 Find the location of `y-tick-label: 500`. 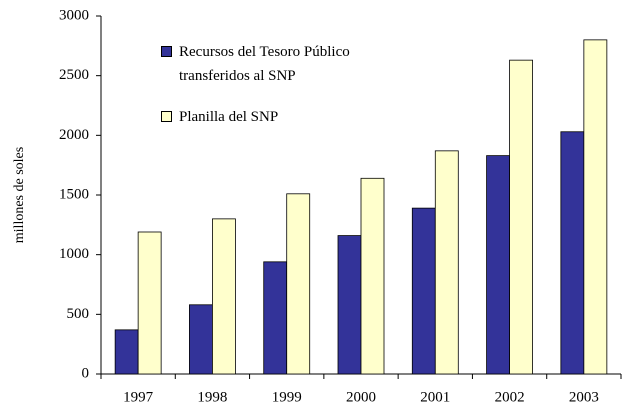

y-tick-label: 500 is located at coordinates (78, 314).